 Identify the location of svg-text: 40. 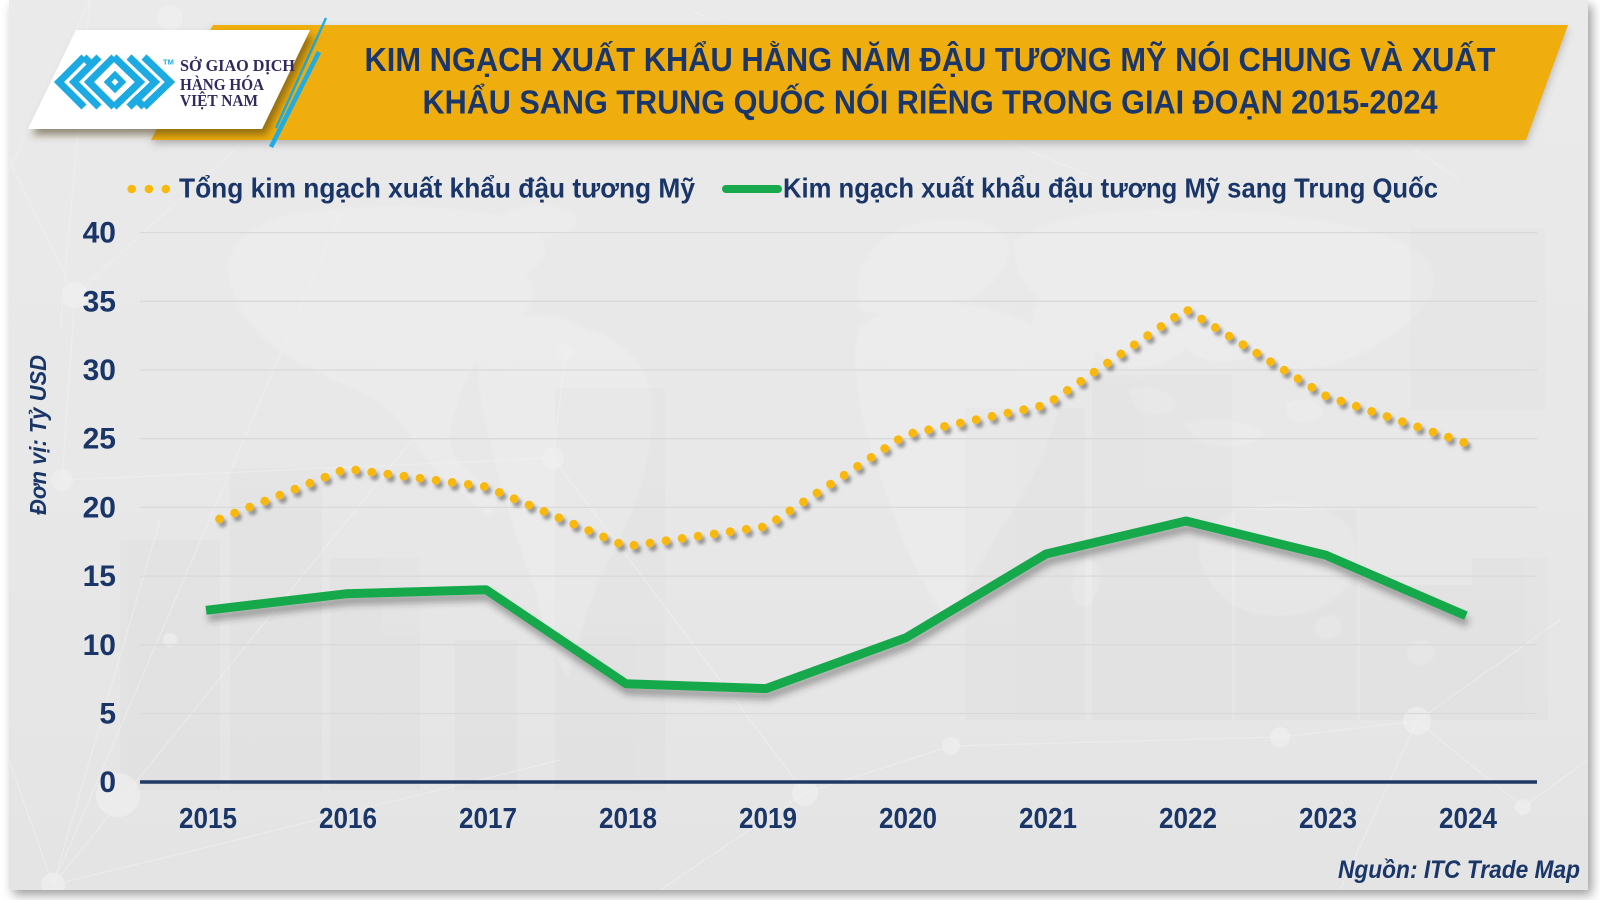
(99, 233).